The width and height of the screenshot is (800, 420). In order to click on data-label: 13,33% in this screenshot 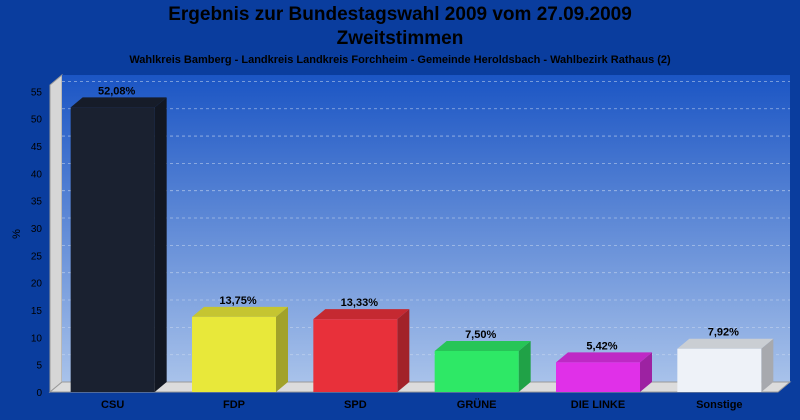, I will do `click(360, 303)`.